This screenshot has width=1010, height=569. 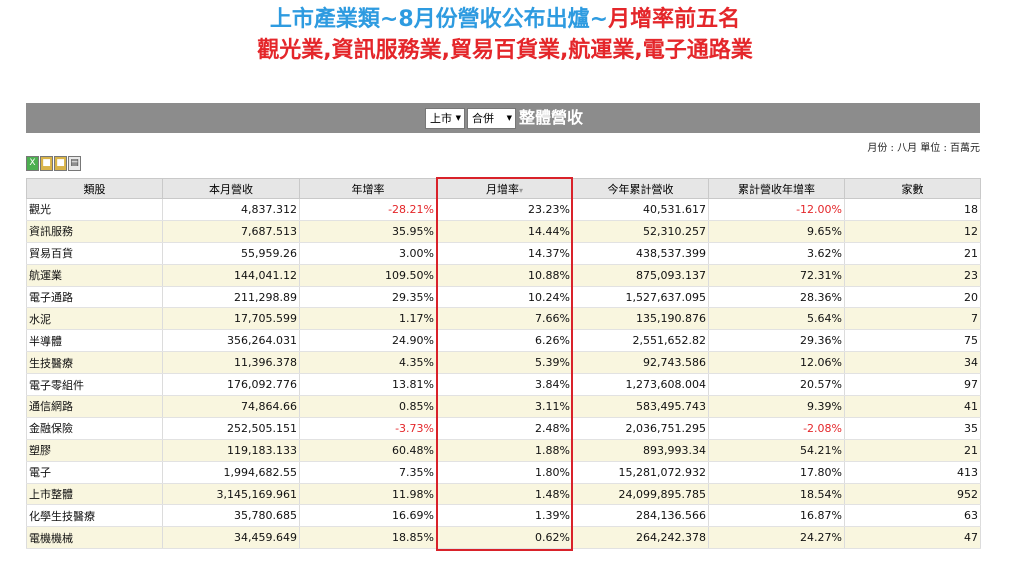 I want to click on cell-ytd-yoy: 5.64%, so click(x=776, y=319).